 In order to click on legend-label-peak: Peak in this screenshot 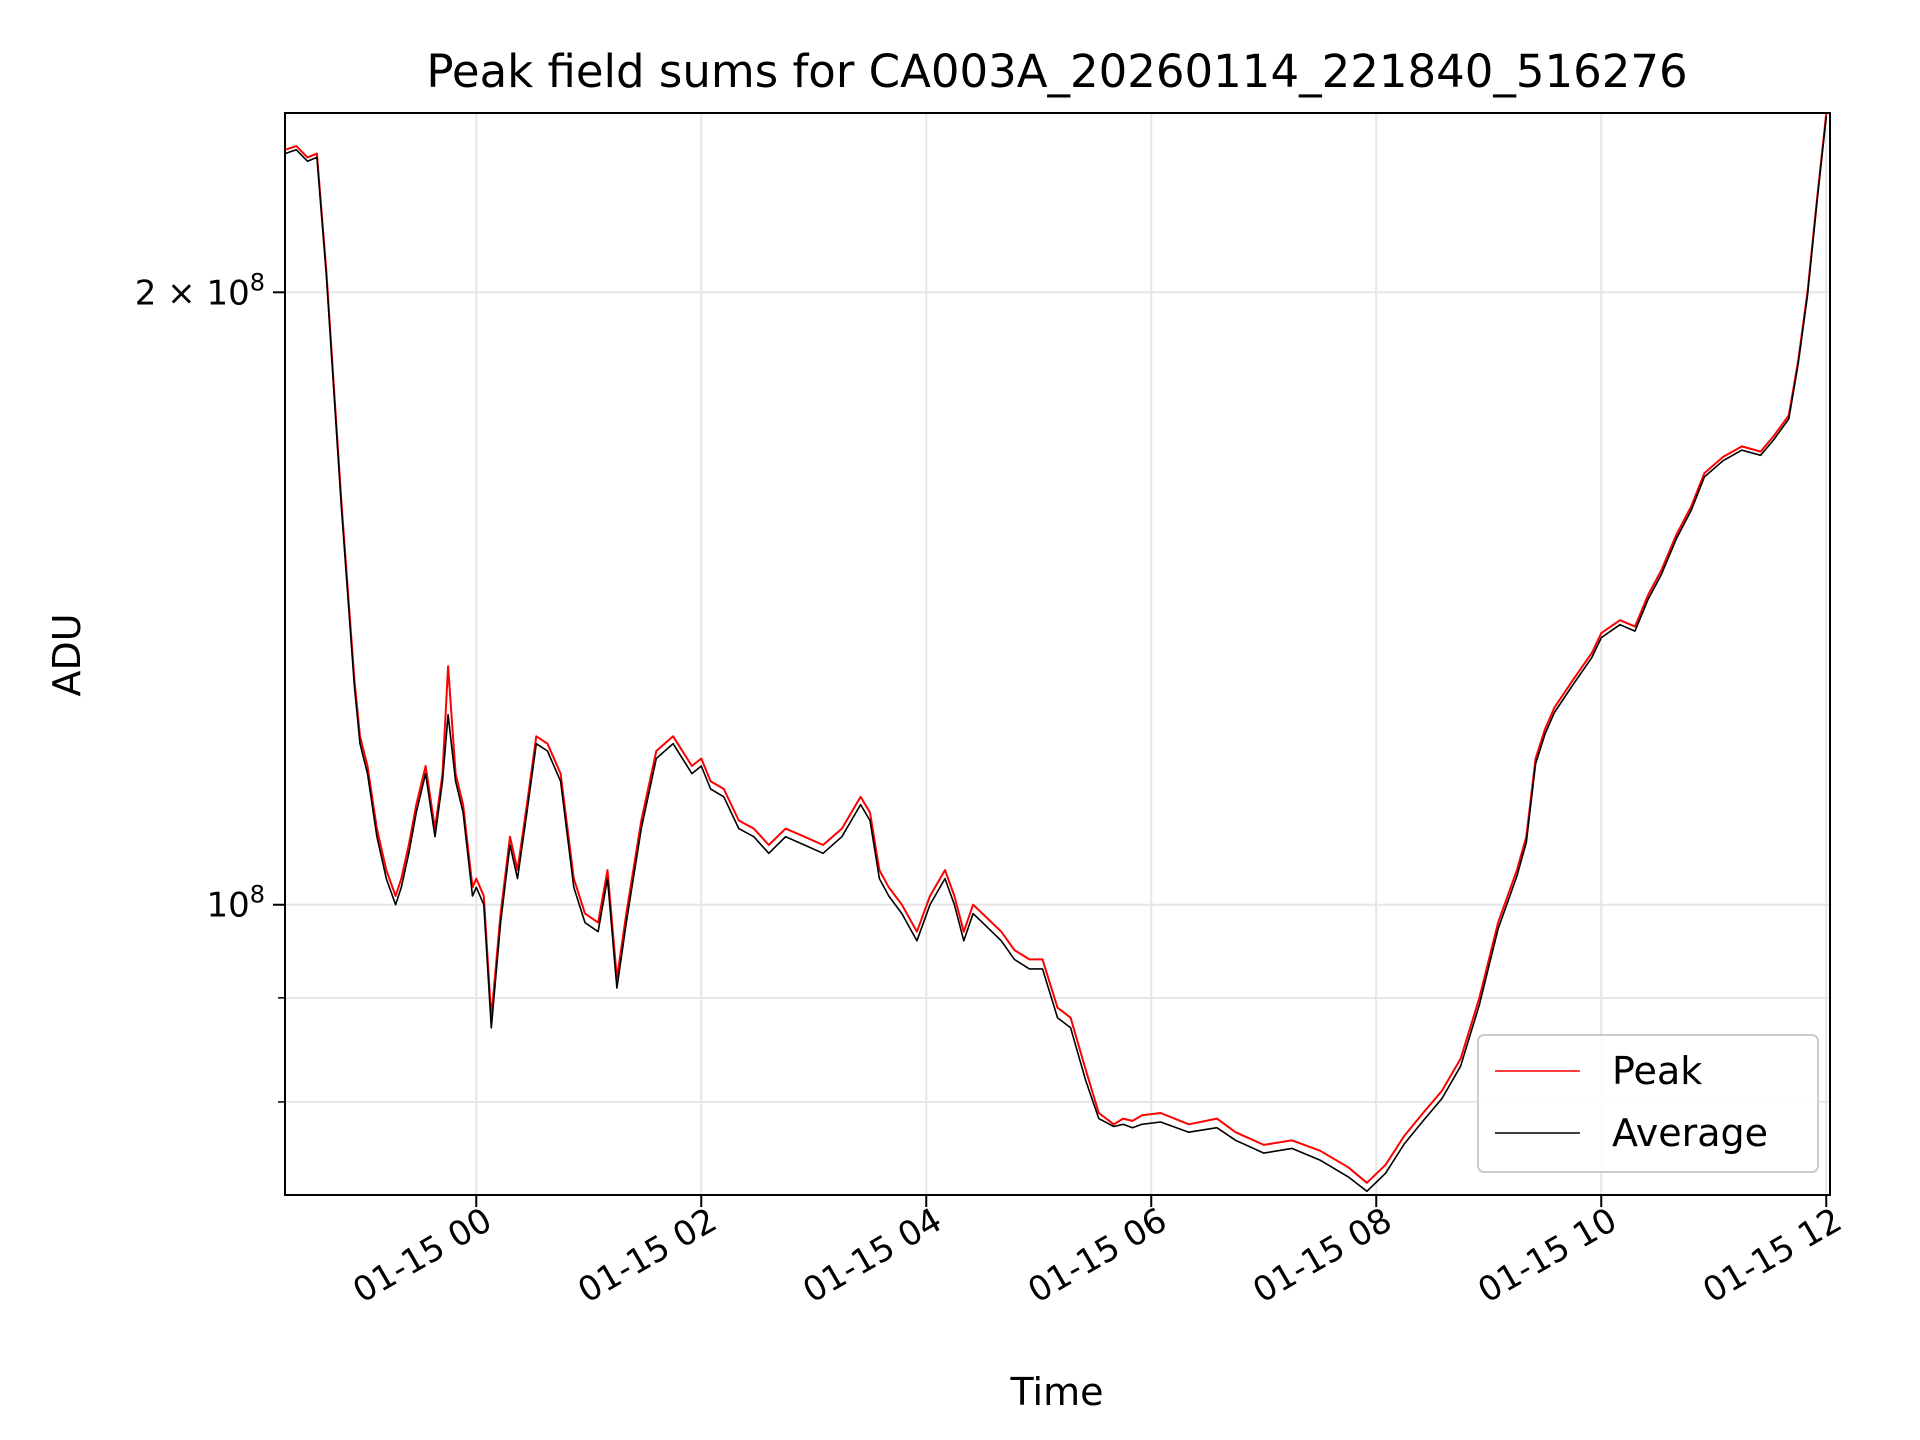, I will do `click(1657, 1071)`.